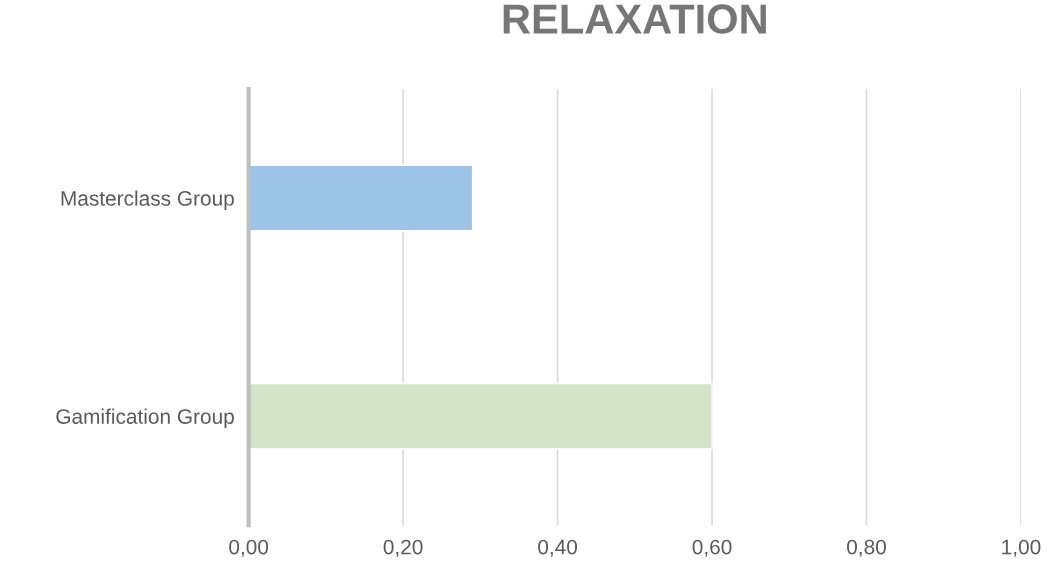  I want to click on chart-title: RELAXATION, so click(634, 19).